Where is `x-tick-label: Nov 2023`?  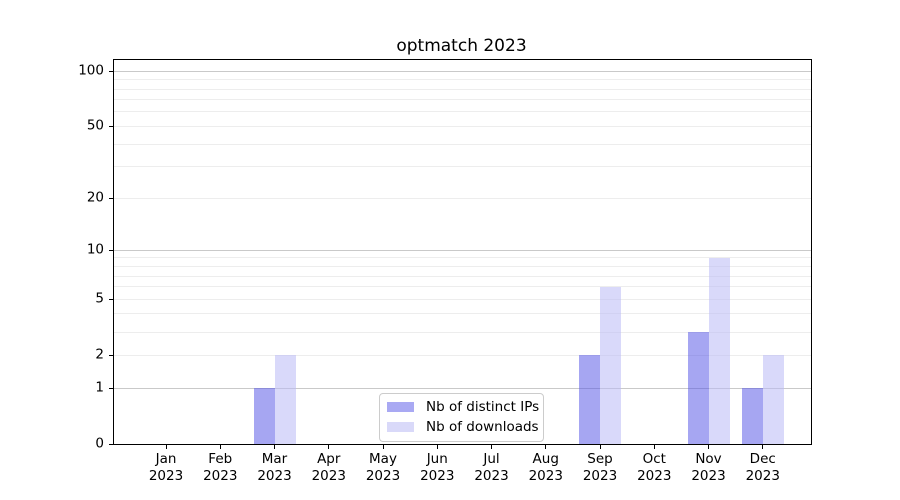
x-tick-label: Nov 2023 is located at coordinates (708, 467).